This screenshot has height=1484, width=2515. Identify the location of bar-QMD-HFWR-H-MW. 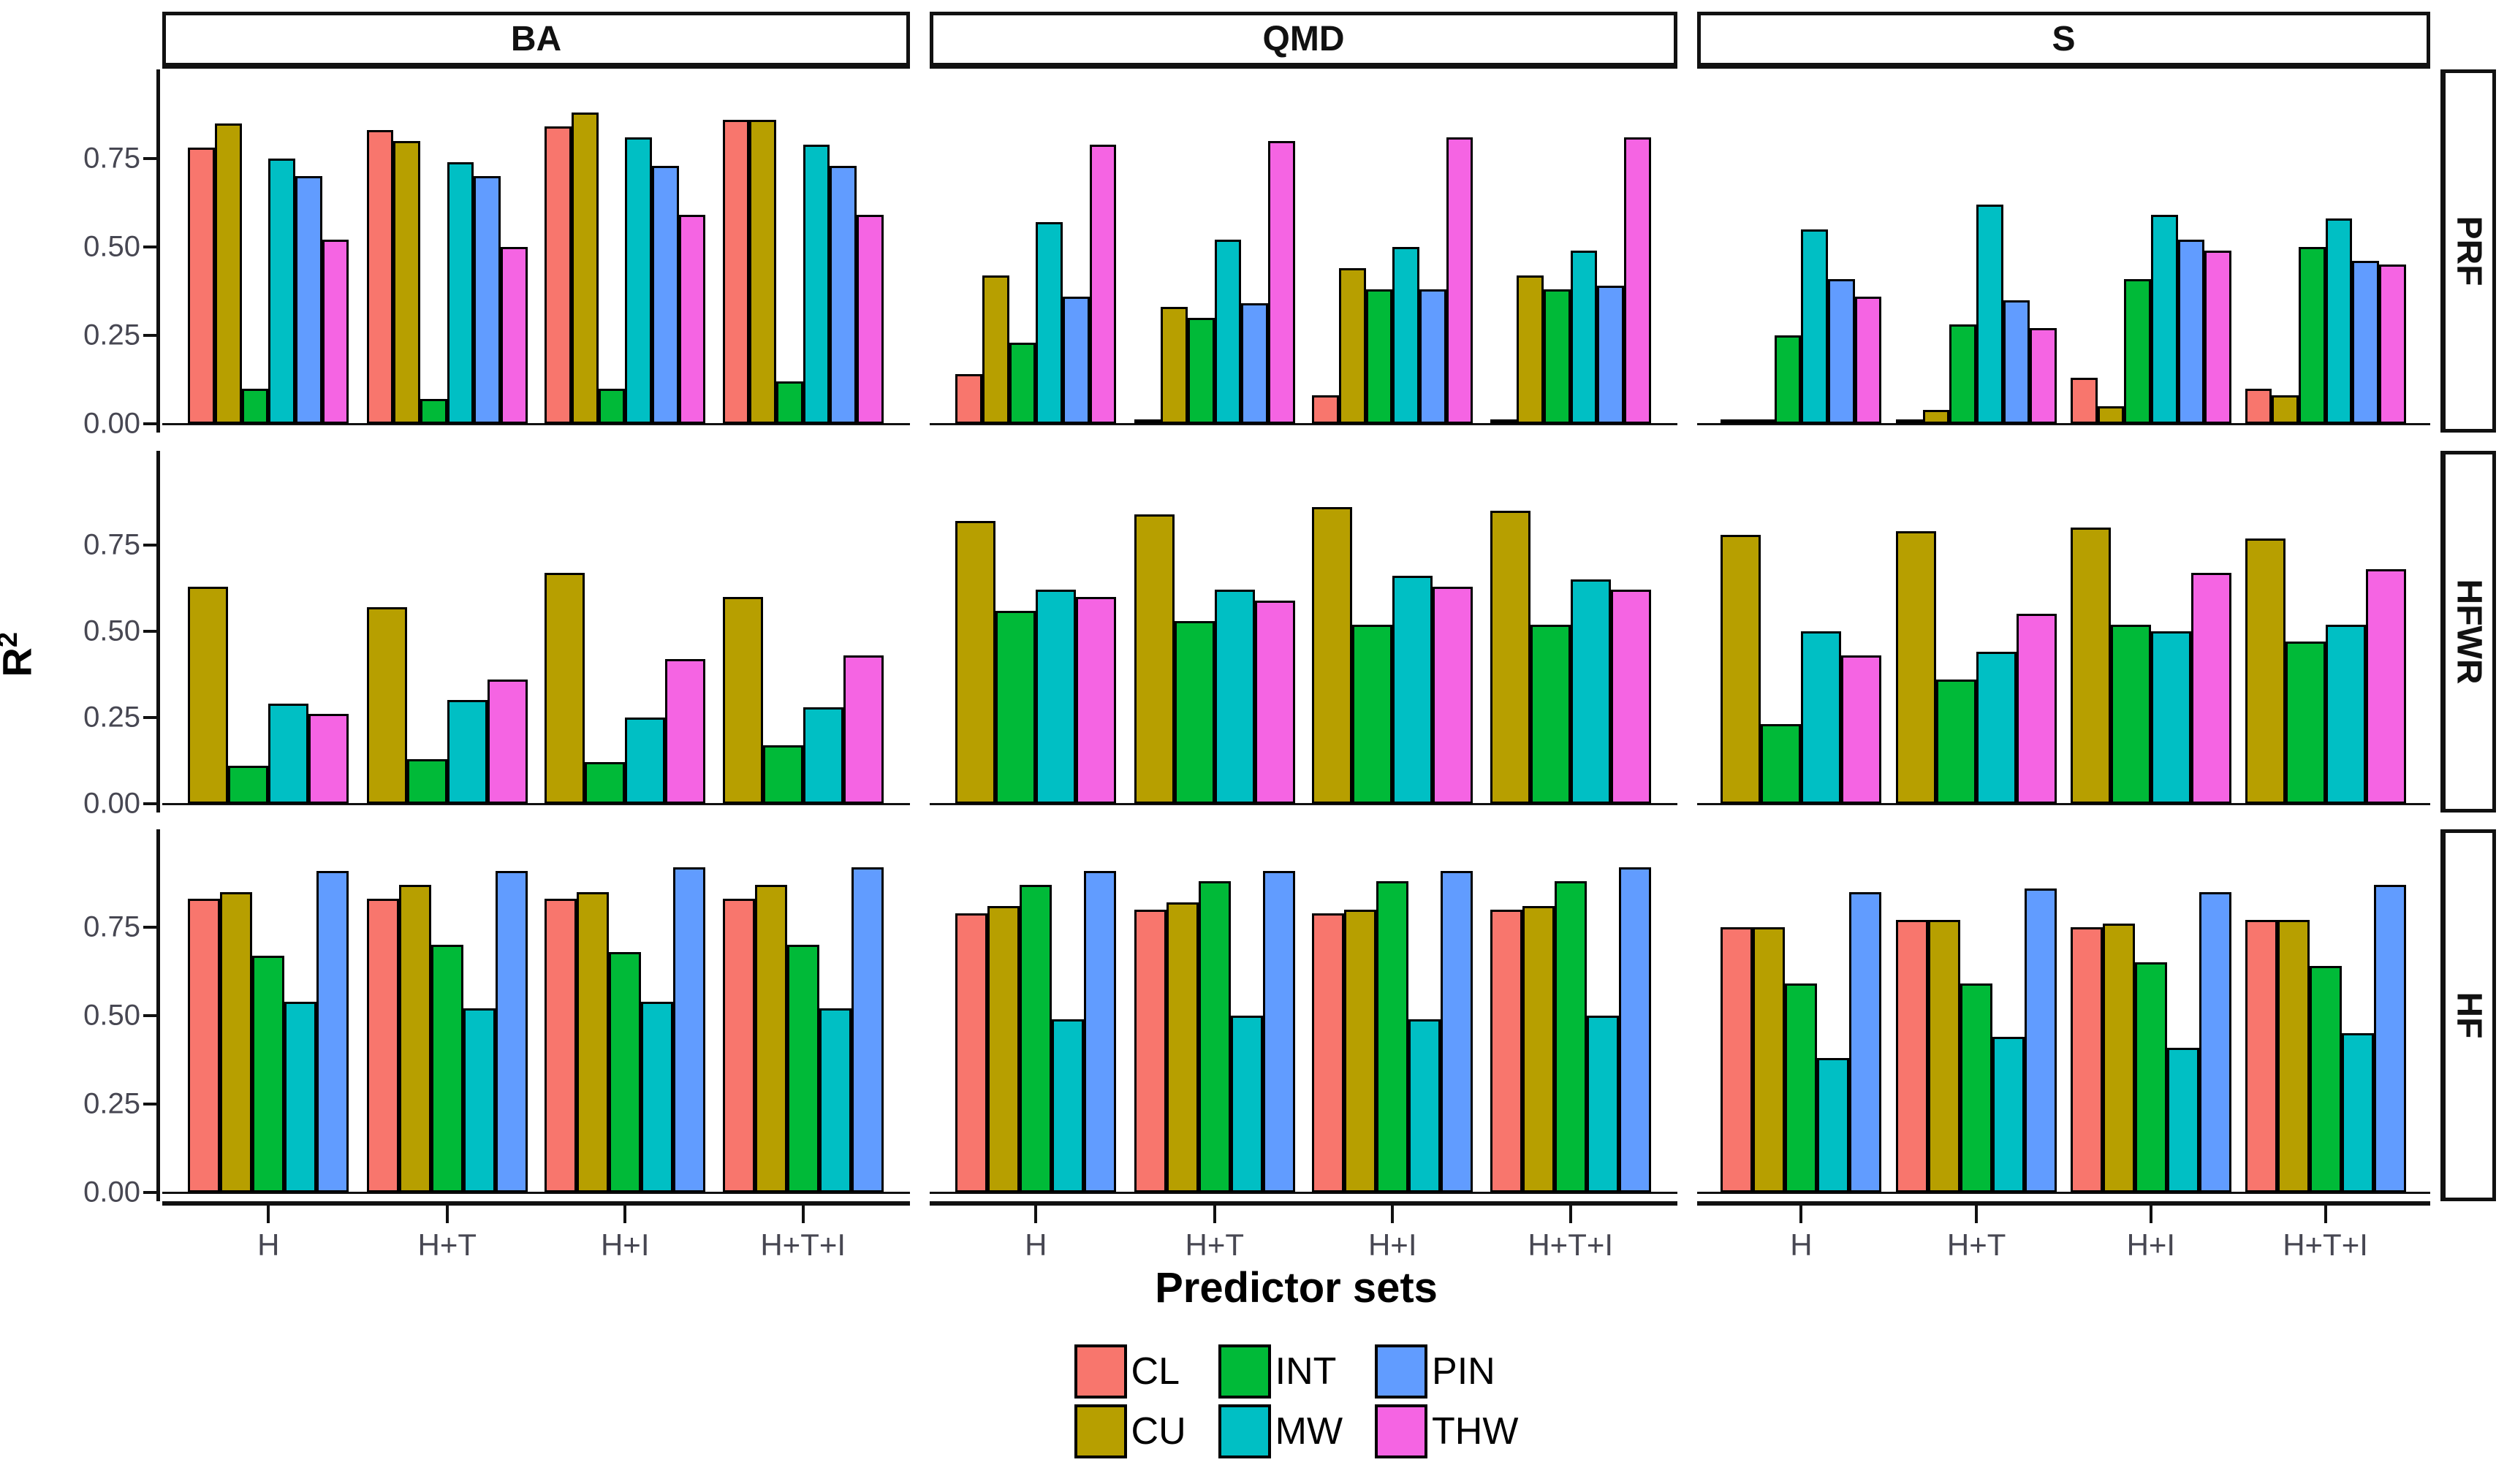
(1056, 697).